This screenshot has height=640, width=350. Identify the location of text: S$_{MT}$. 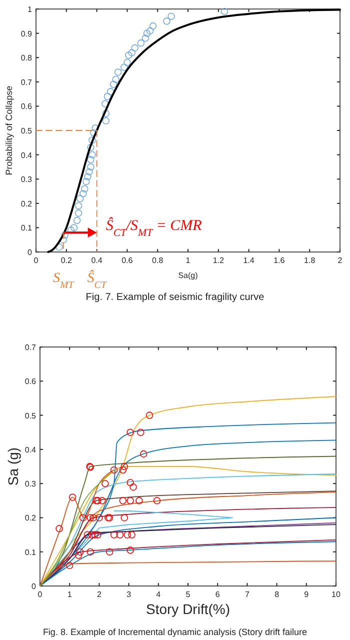
(64, 280).